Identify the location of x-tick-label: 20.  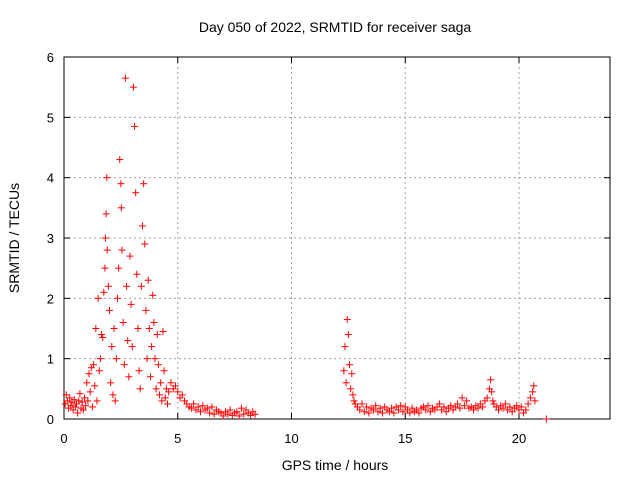
(519, 438).